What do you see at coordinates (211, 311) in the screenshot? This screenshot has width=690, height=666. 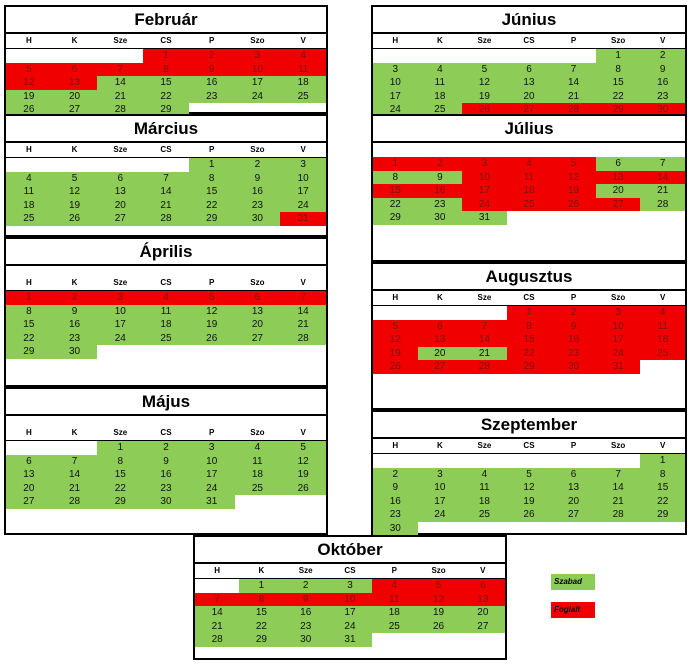 I see `day-cell-free: 12` at bounding box center [211, 311].